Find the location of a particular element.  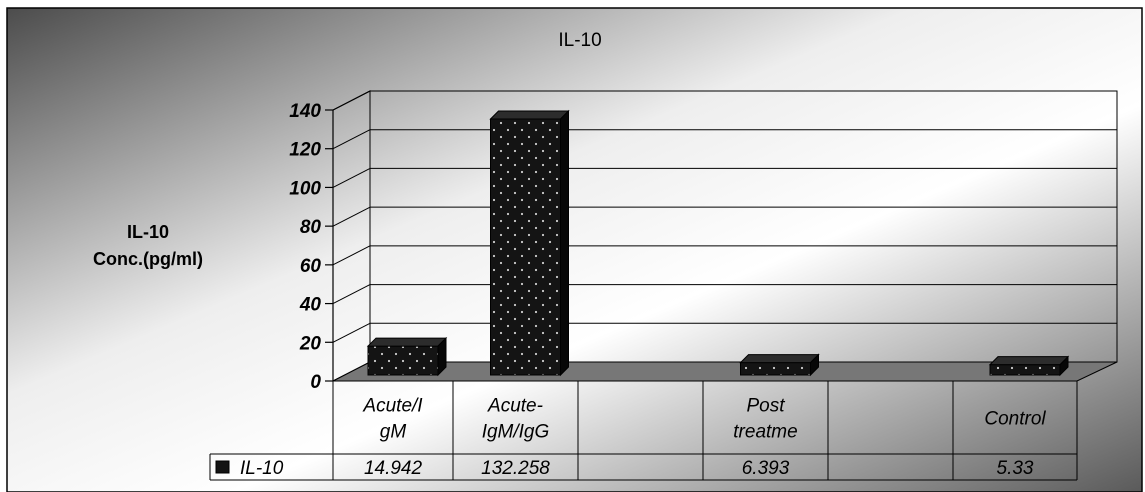

data-value-label: 132.258 is located at coordinates (515, 468).